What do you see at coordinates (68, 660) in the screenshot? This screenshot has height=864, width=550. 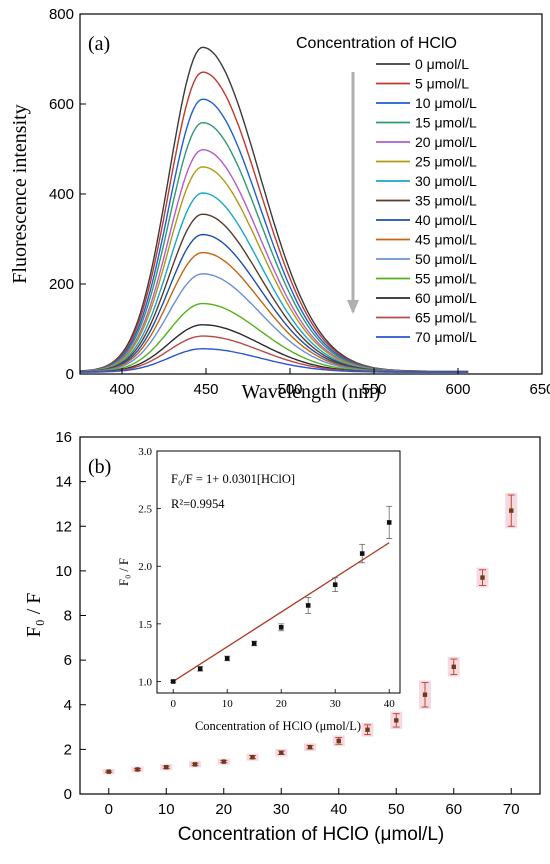 I see `y-tick-label: 6` at bounding box center [68, 660].